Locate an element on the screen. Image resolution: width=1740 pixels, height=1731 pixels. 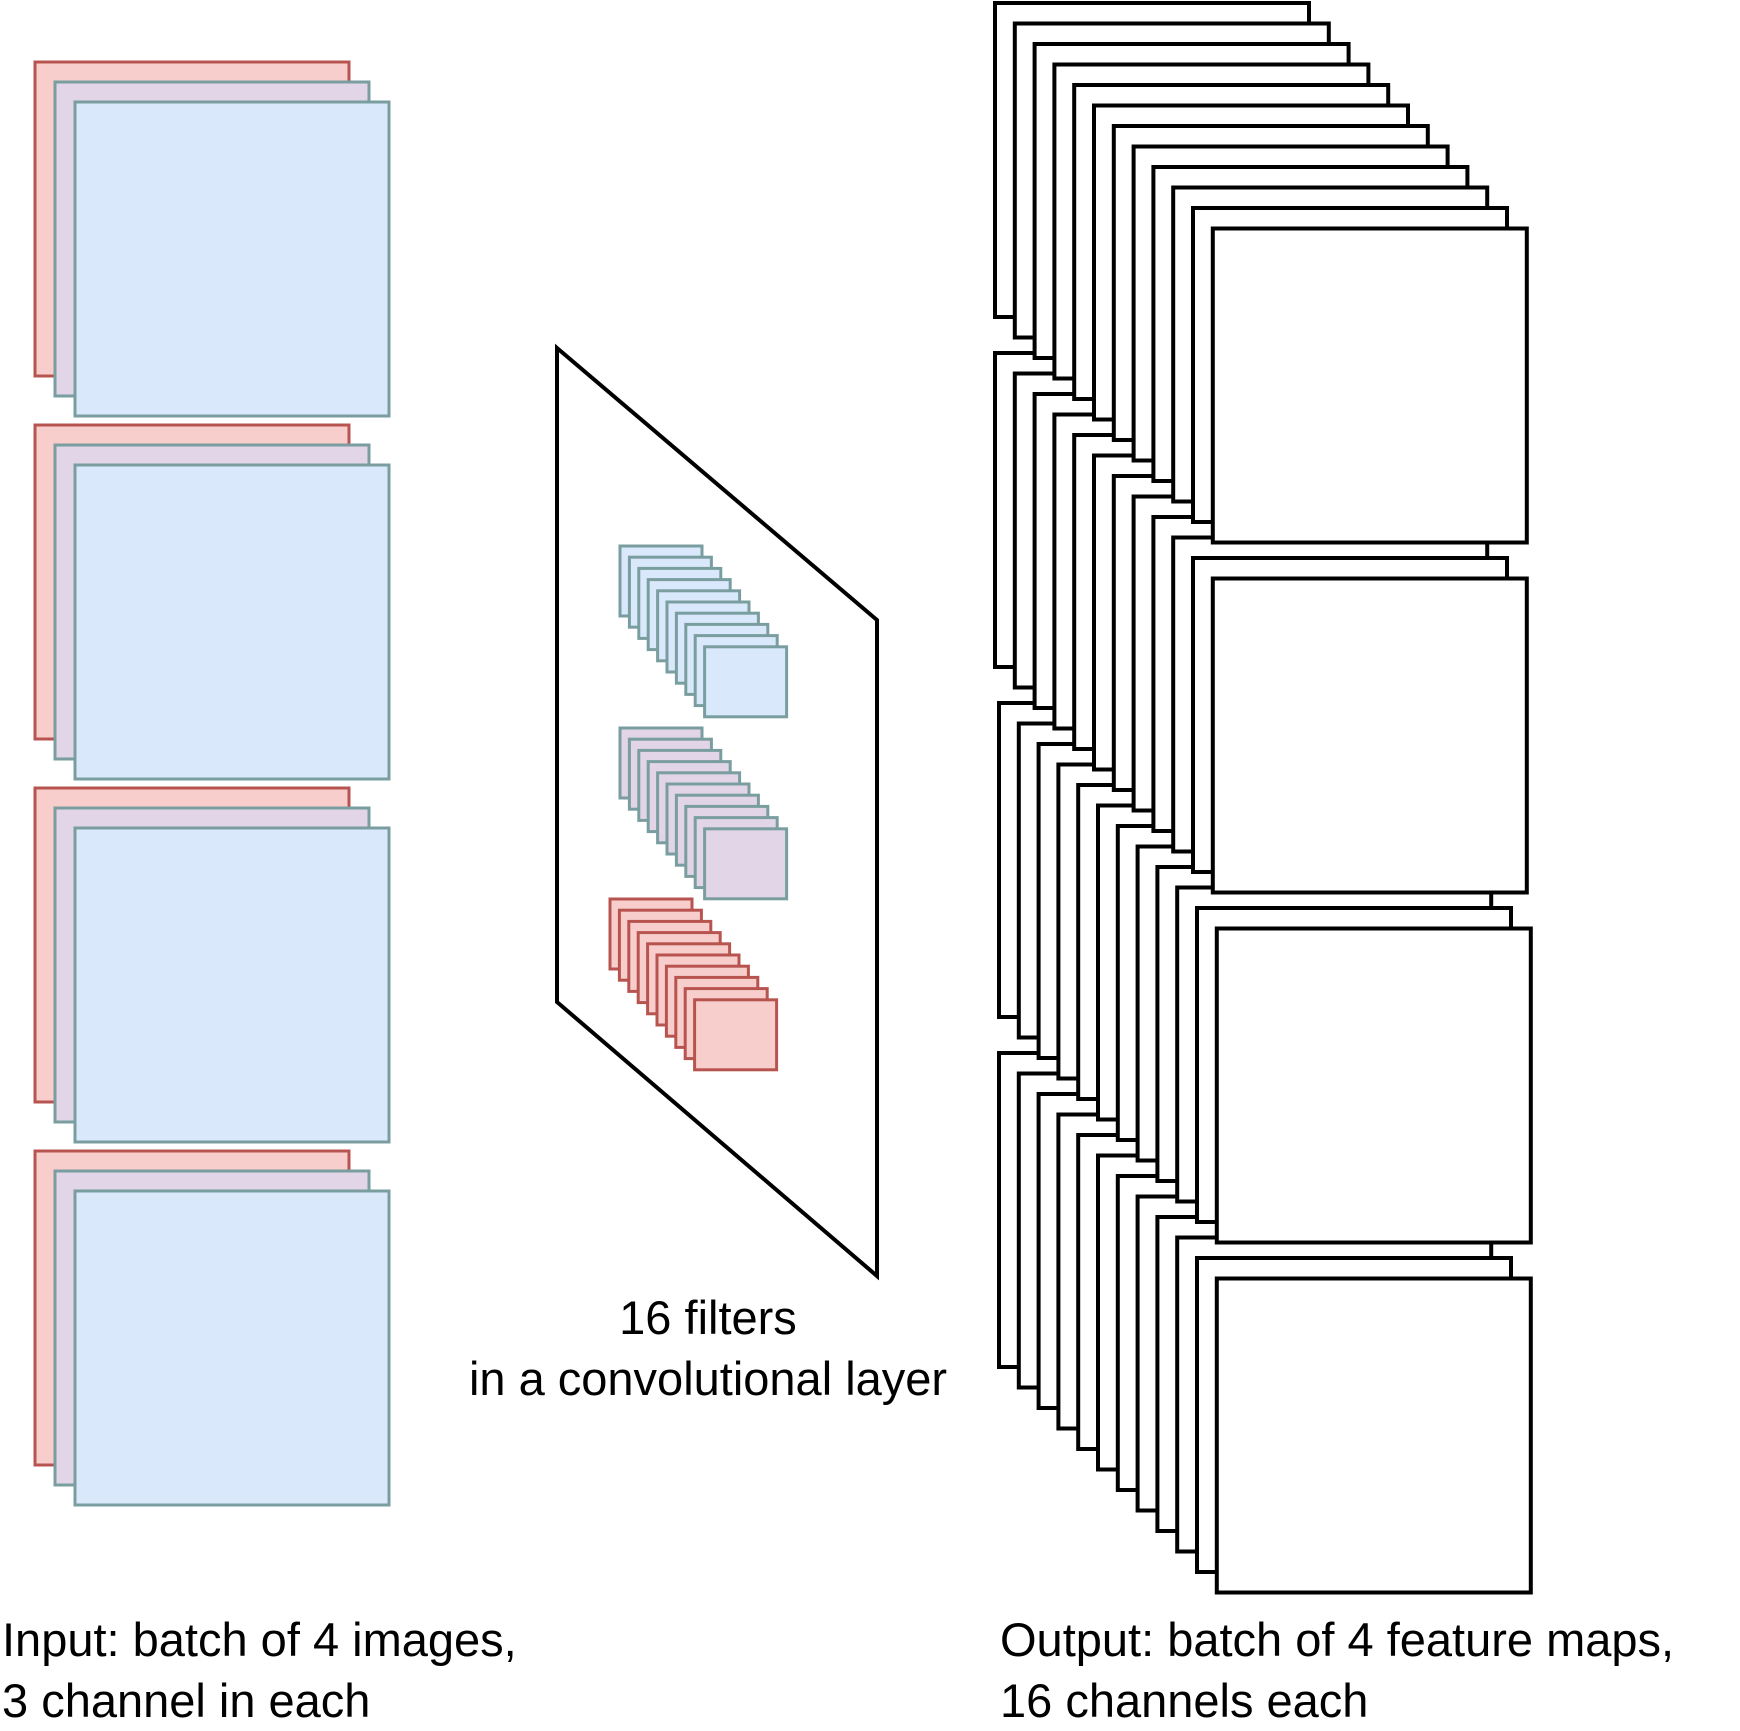
output-caption-line1: Output: batch of 4 feature maps, is located at coordinates (1337, 1639).